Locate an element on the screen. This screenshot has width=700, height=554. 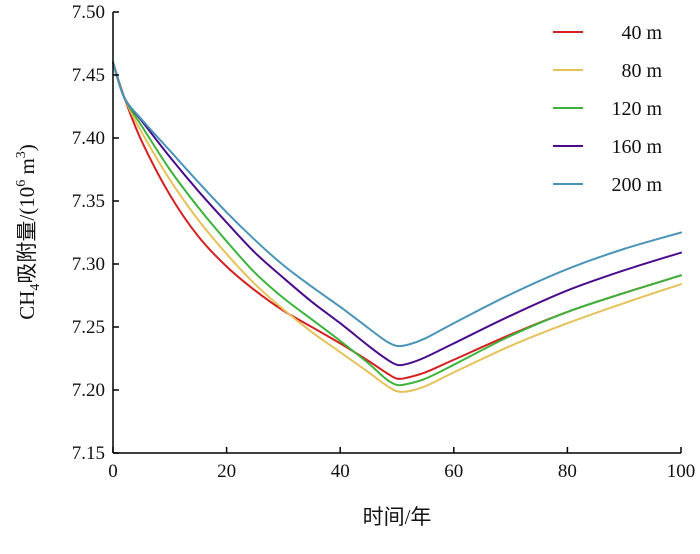
legend: 40 m 80 m 120 m 160 m 200 m is located at coordinates (607, 109).